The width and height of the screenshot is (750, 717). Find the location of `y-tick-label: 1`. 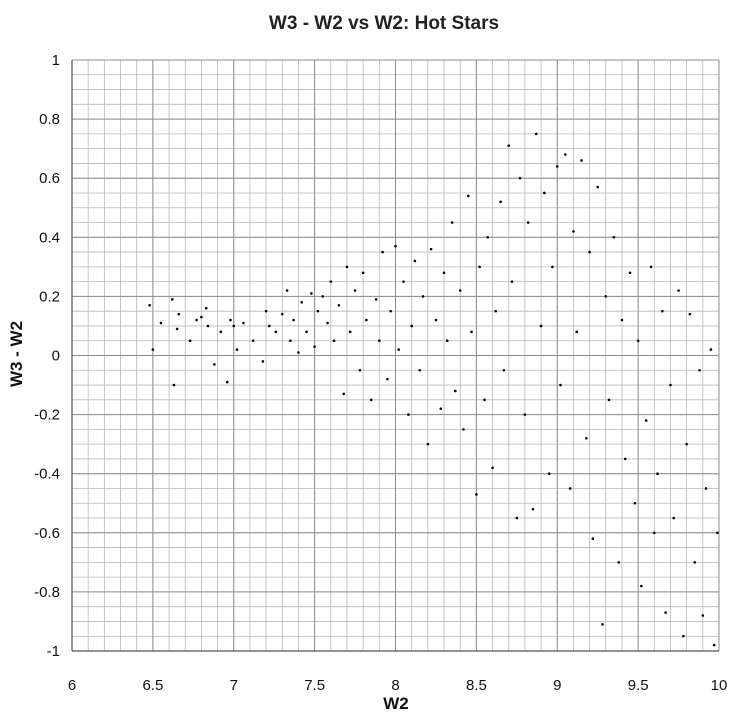

y-tick-label: 1 is located at coordinates (56, 60).